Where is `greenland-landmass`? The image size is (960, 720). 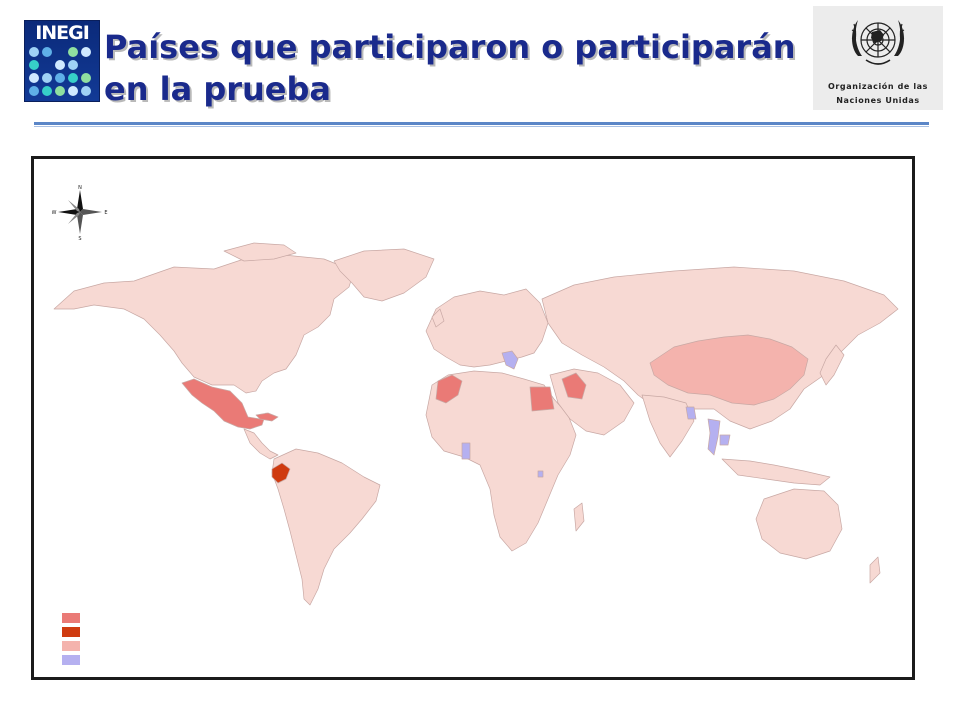 greenland-landmass is located at coordinates (384, 275).